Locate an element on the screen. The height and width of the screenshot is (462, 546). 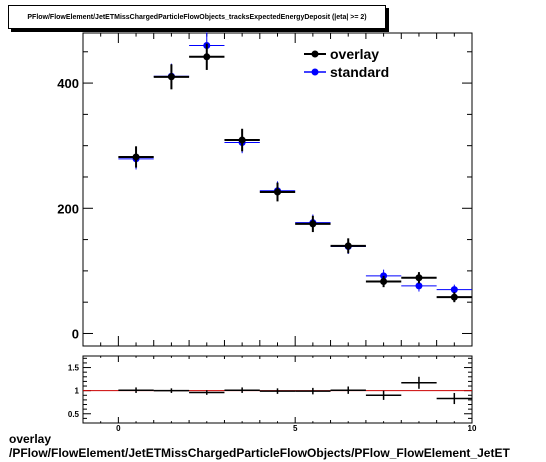
ratio-y-tick-label: 1.5 is located at coordinates (74, 368).